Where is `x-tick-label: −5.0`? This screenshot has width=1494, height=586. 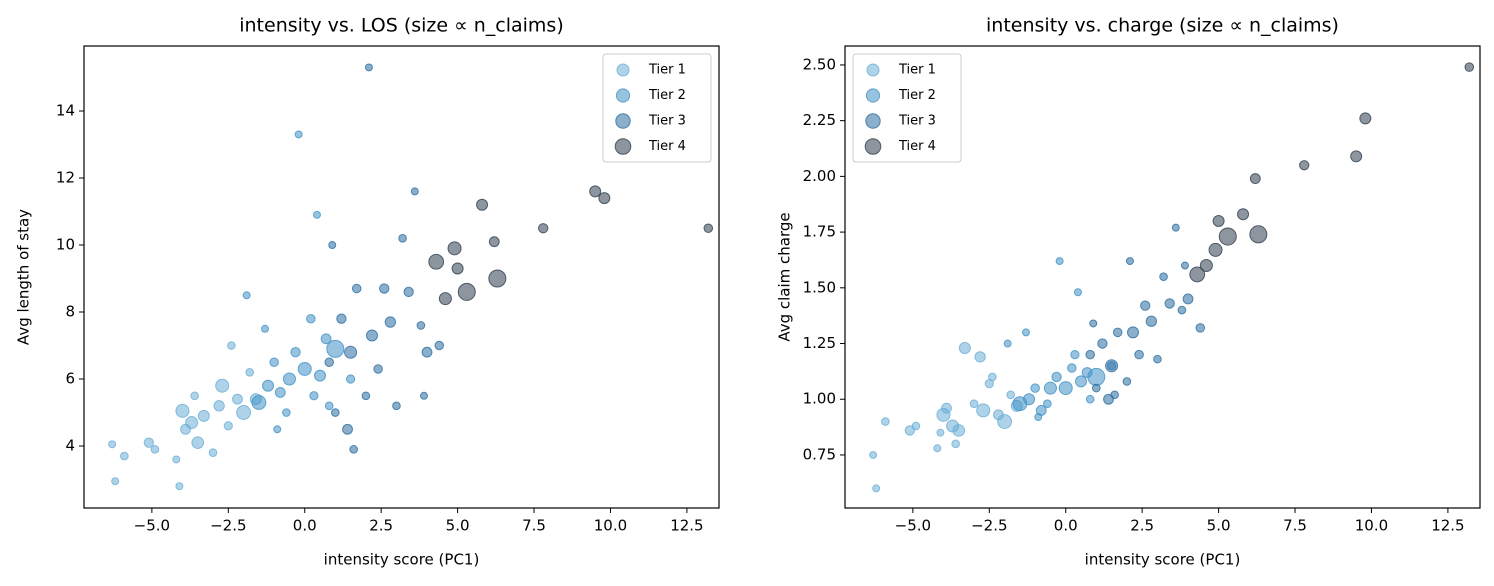 x-tick-label: −5.0 is located at coordinates (152, 526).